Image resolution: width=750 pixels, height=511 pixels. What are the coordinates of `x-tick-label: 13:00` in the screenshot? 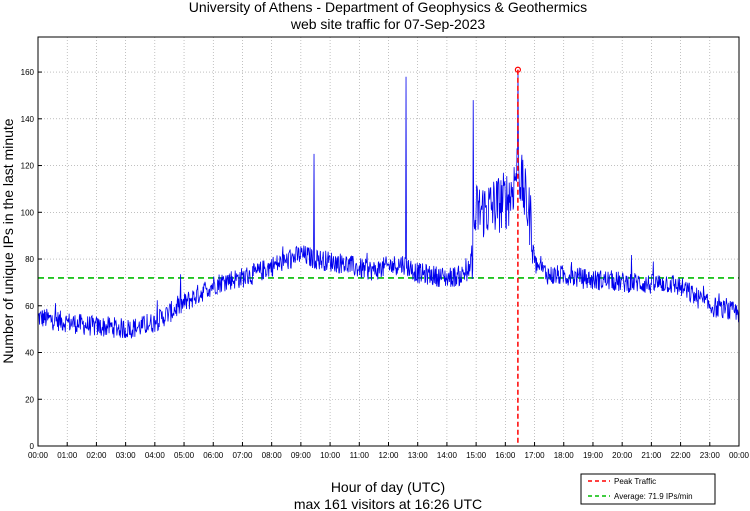 It's located at (418, 455).